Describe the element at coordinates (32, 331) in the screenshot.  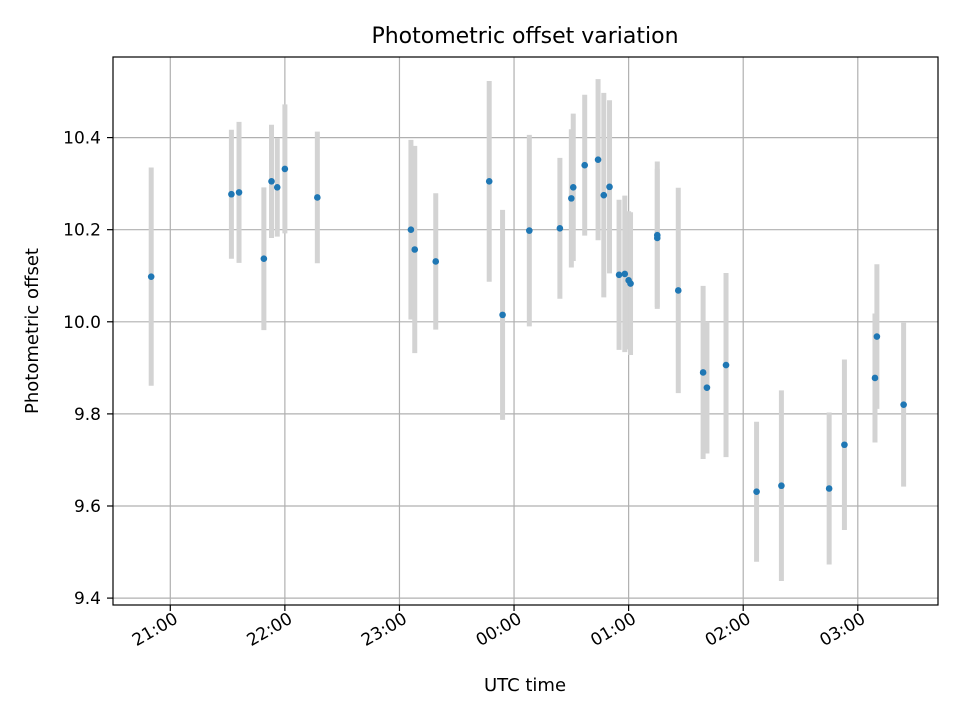
I see `y-axis-label: Photometric offset` at that location.